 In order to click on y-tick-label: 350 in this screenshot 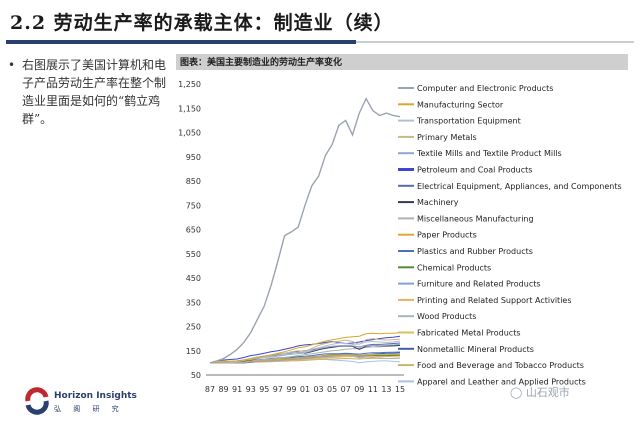, I will do `click(193, 302)`.